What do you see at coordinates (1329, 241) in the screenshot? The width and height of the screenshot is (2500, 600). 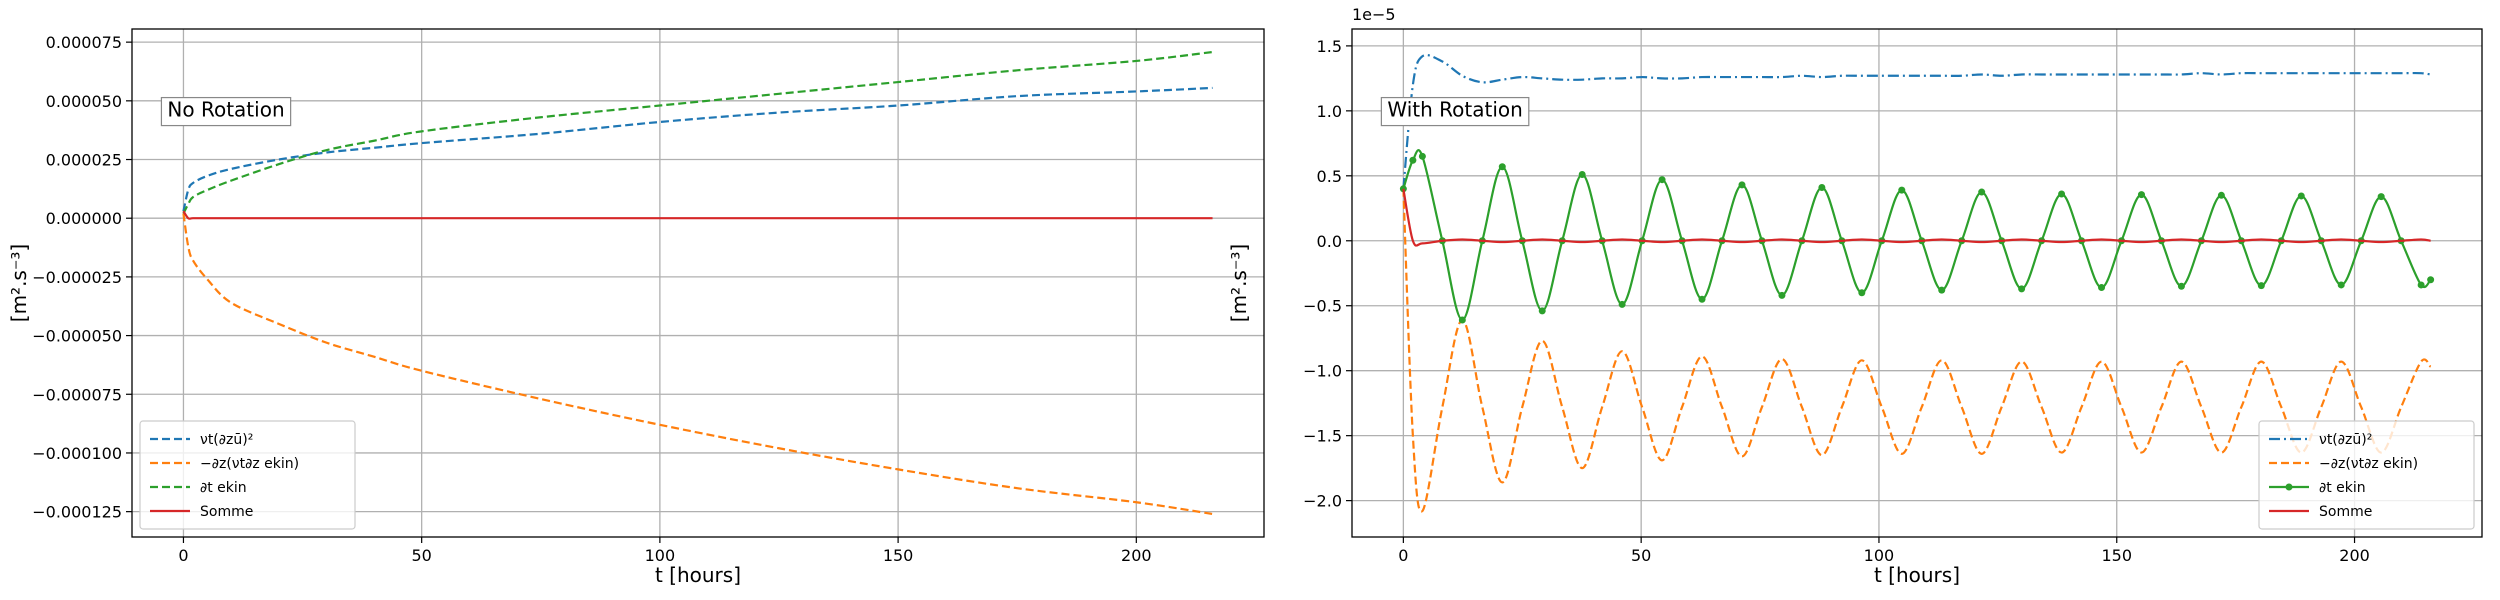 I see `y-tick-label: 0.0` at bounding box center [1329, 241].